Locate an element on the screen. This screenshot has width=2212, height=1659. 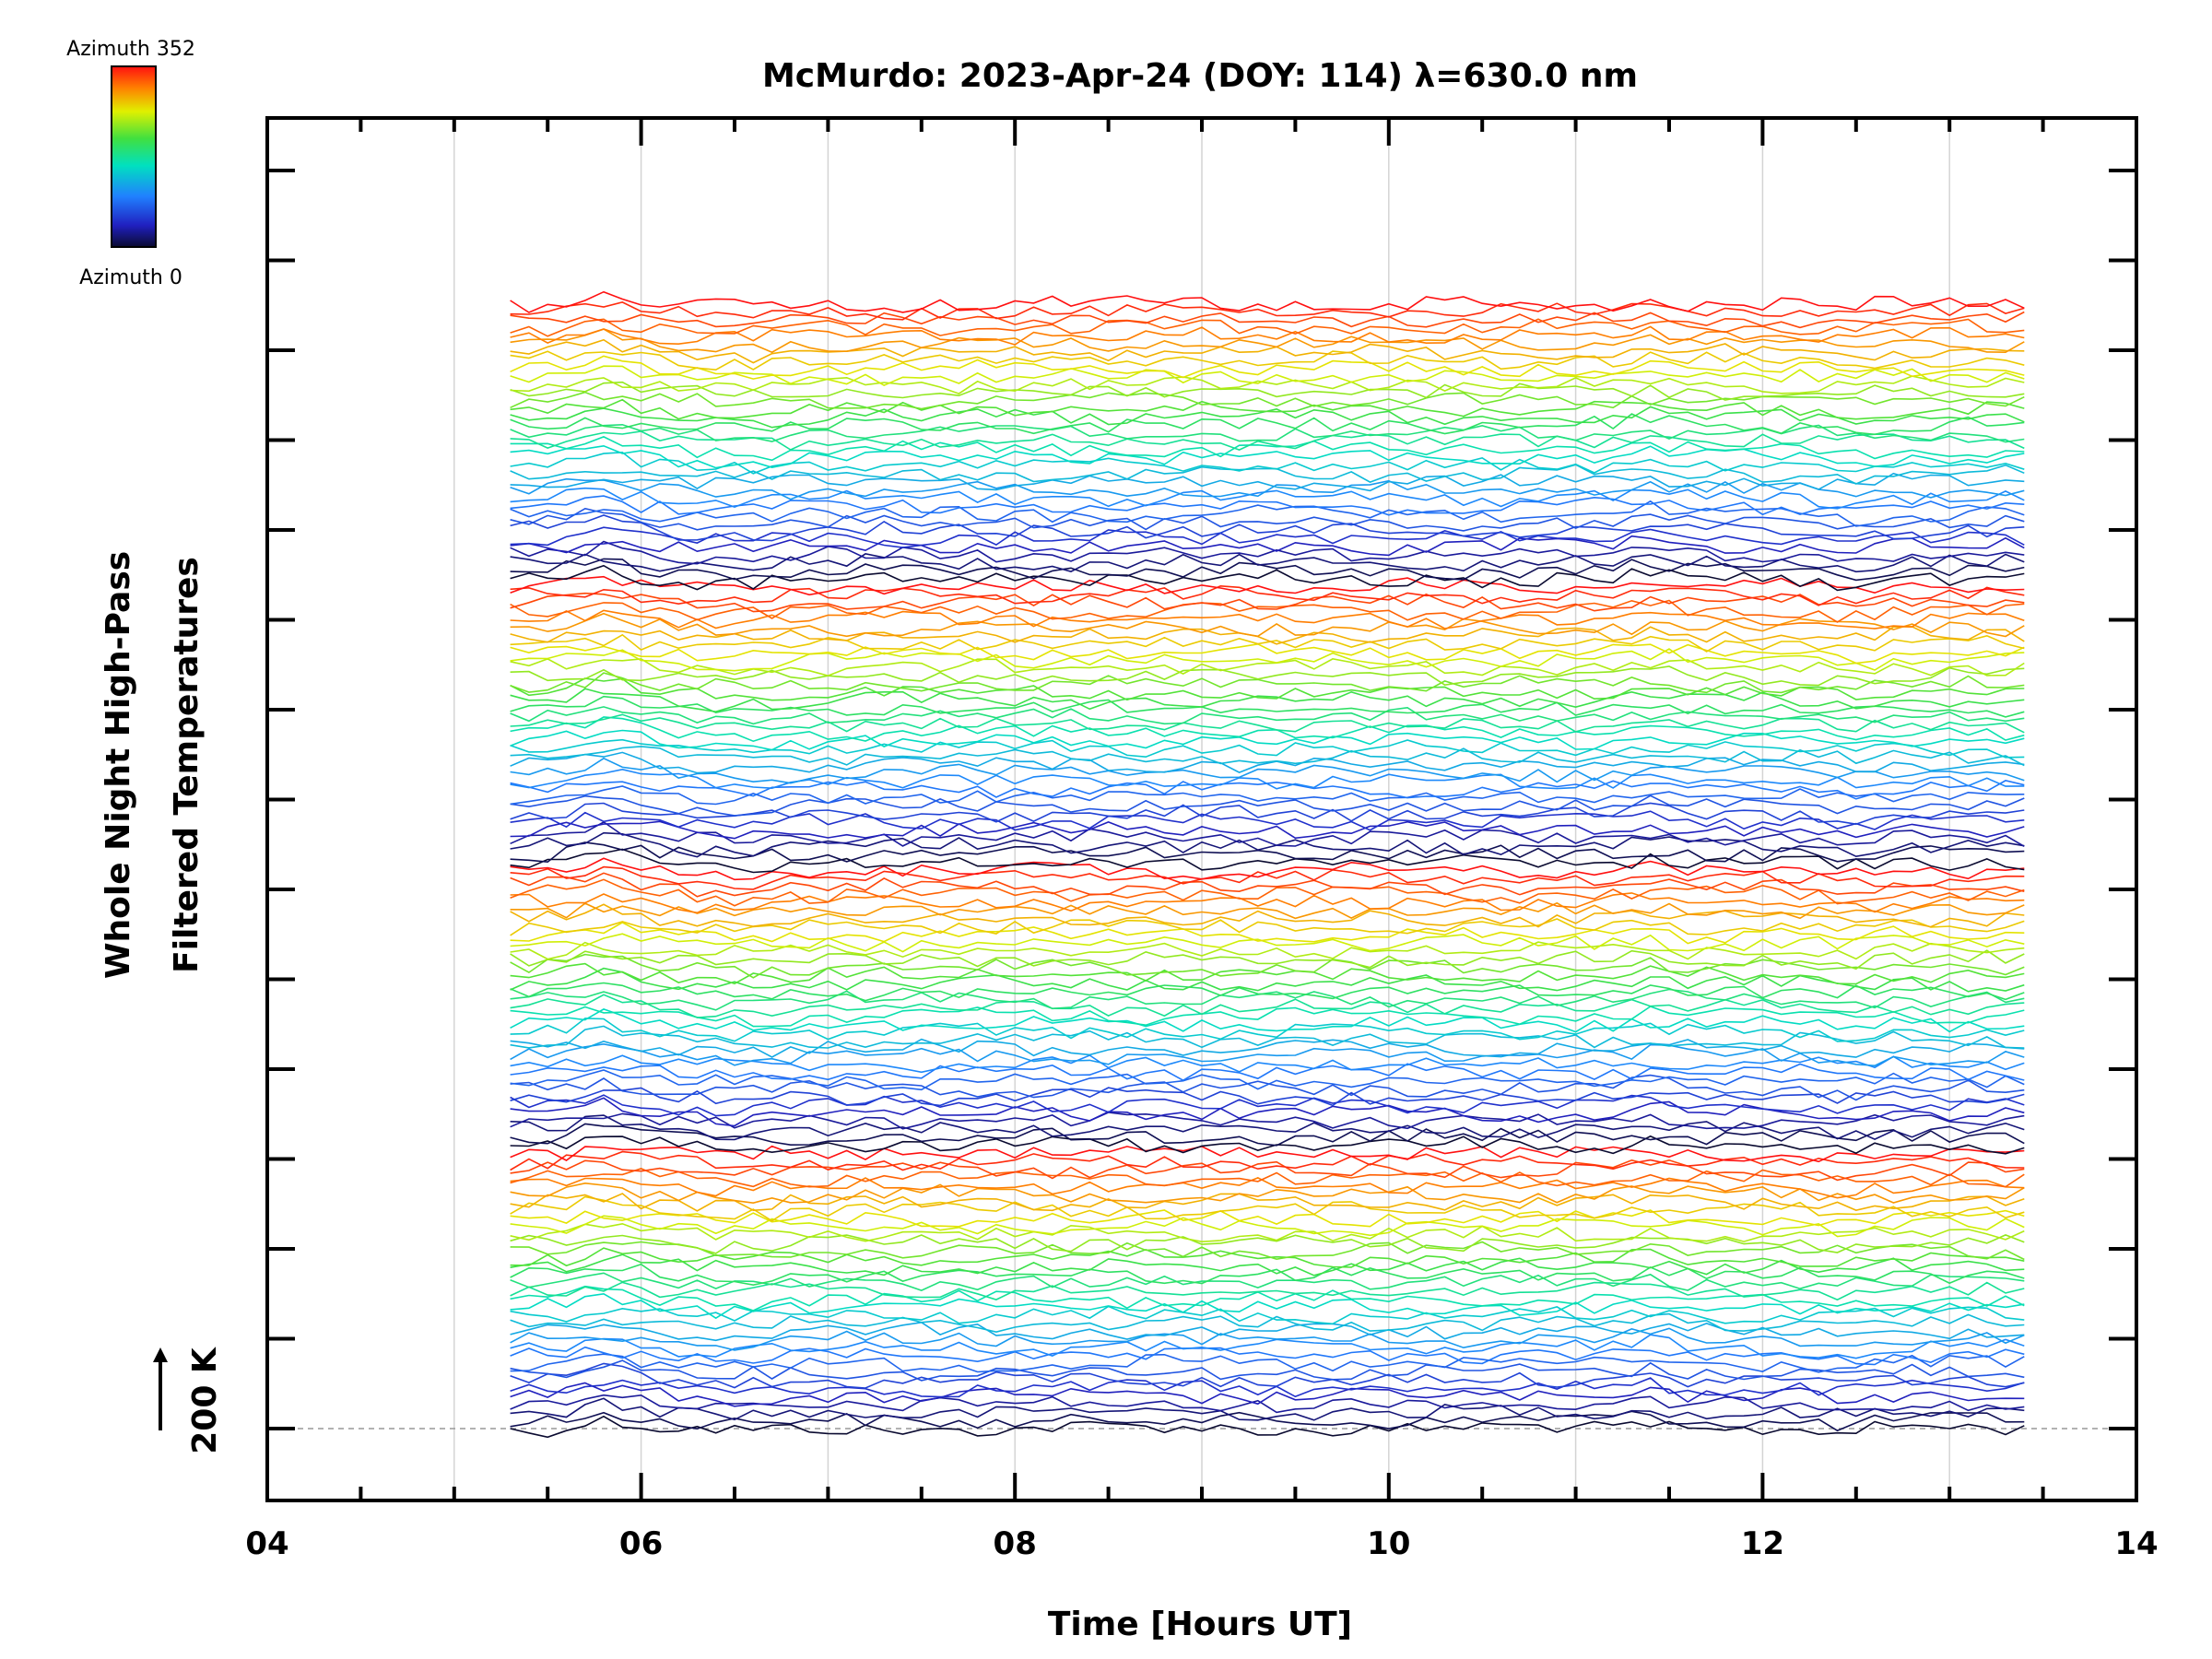
colorbar: Azimuth 352 Azimuth 0 is located at coordinates (130, 163).